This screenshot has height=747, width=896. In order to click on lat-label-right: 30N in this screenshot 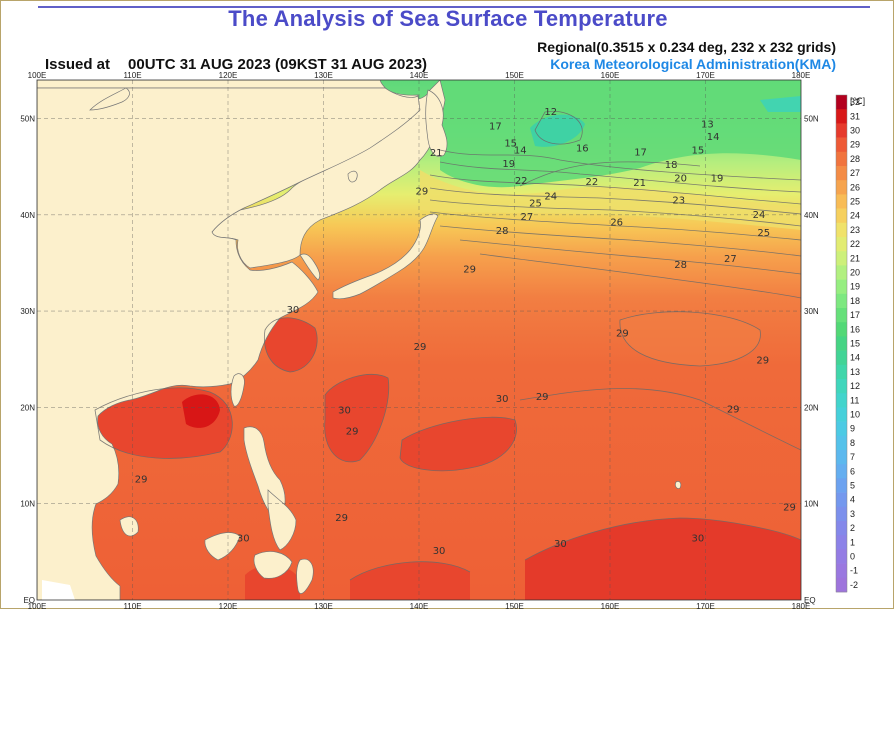, I will do `click(811, 311)`.